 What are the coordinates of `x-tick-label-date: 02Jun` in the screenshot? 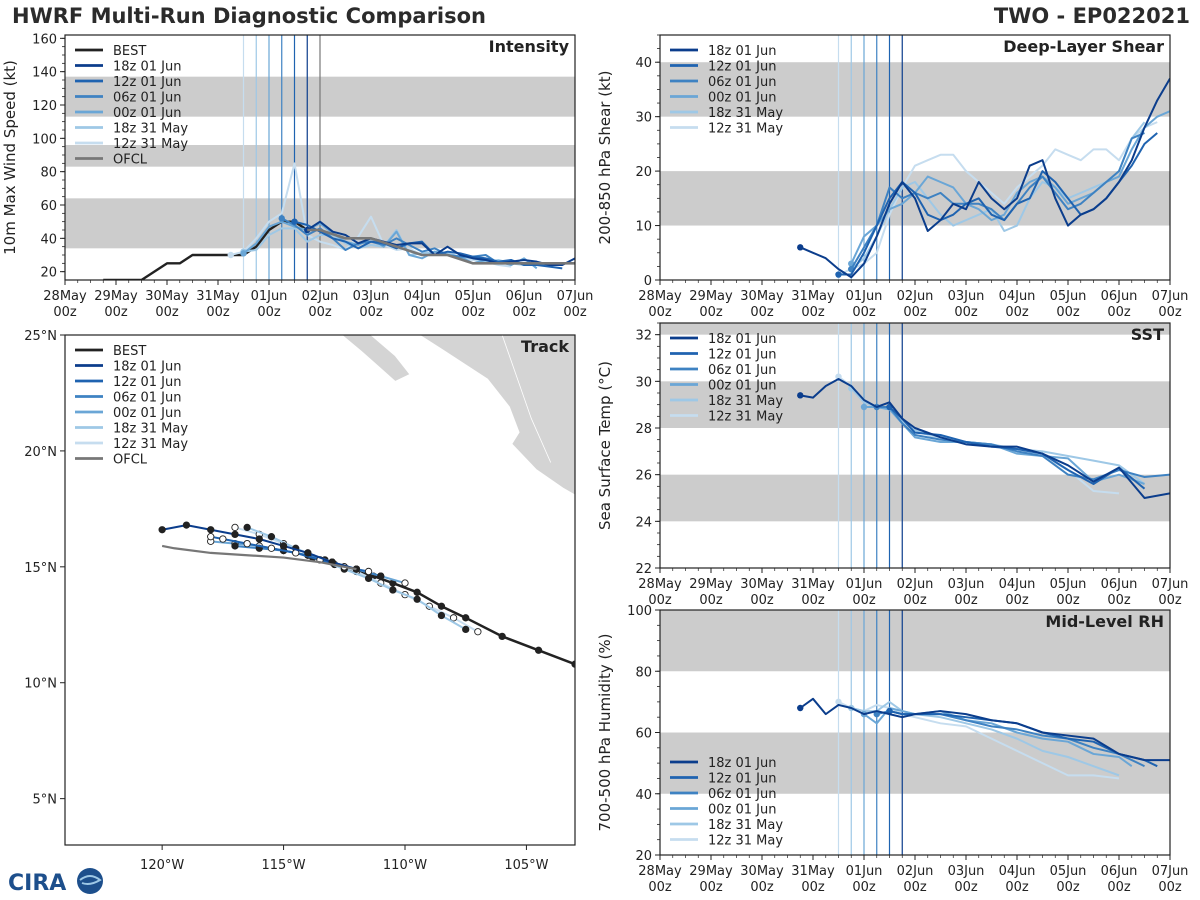 It's located at (915, 871).